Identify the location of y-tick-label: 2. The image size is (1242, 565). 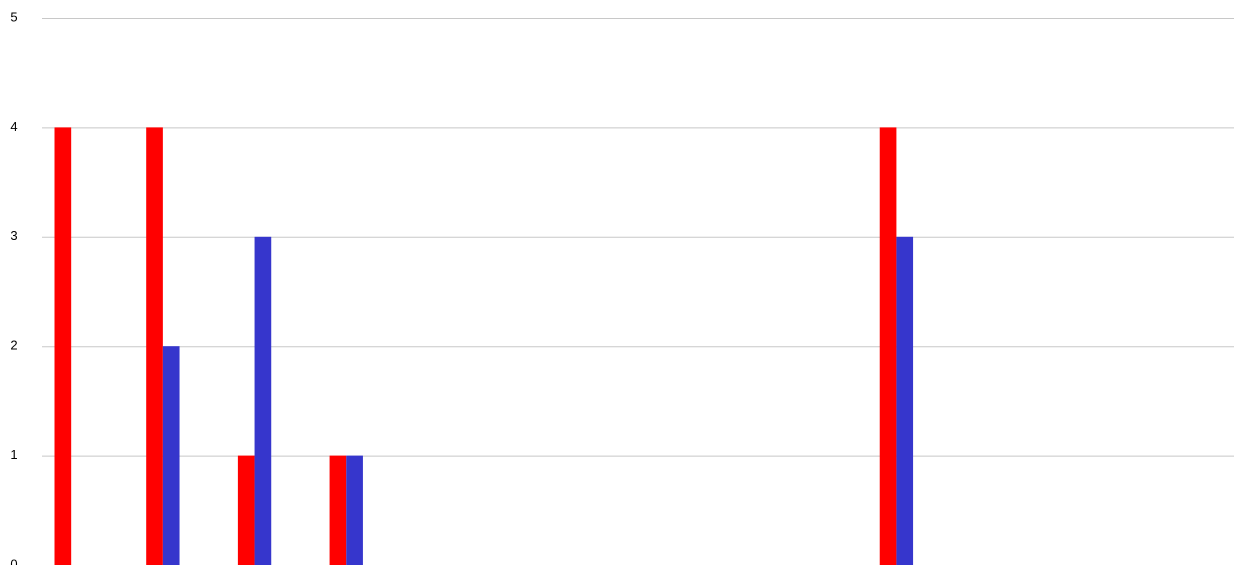
(13, 345).